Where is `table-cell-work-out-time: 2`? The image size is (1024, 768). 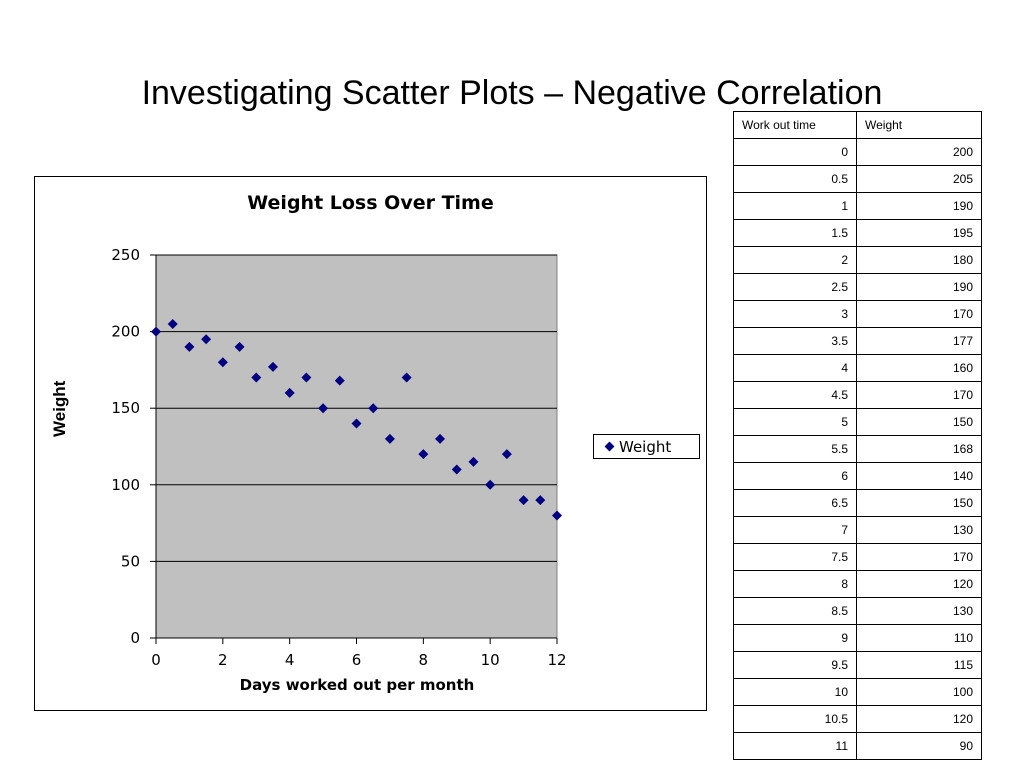
table-cell-work-out-time: 2 is located at coordinates (795, 260).